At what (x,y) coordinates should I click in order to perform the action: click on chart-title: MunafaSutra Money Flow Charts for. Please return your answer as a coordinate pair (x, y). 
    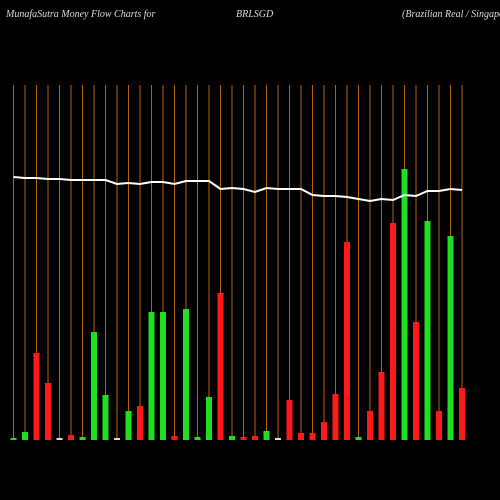
    Looking at the image, I should click on (80, 14).